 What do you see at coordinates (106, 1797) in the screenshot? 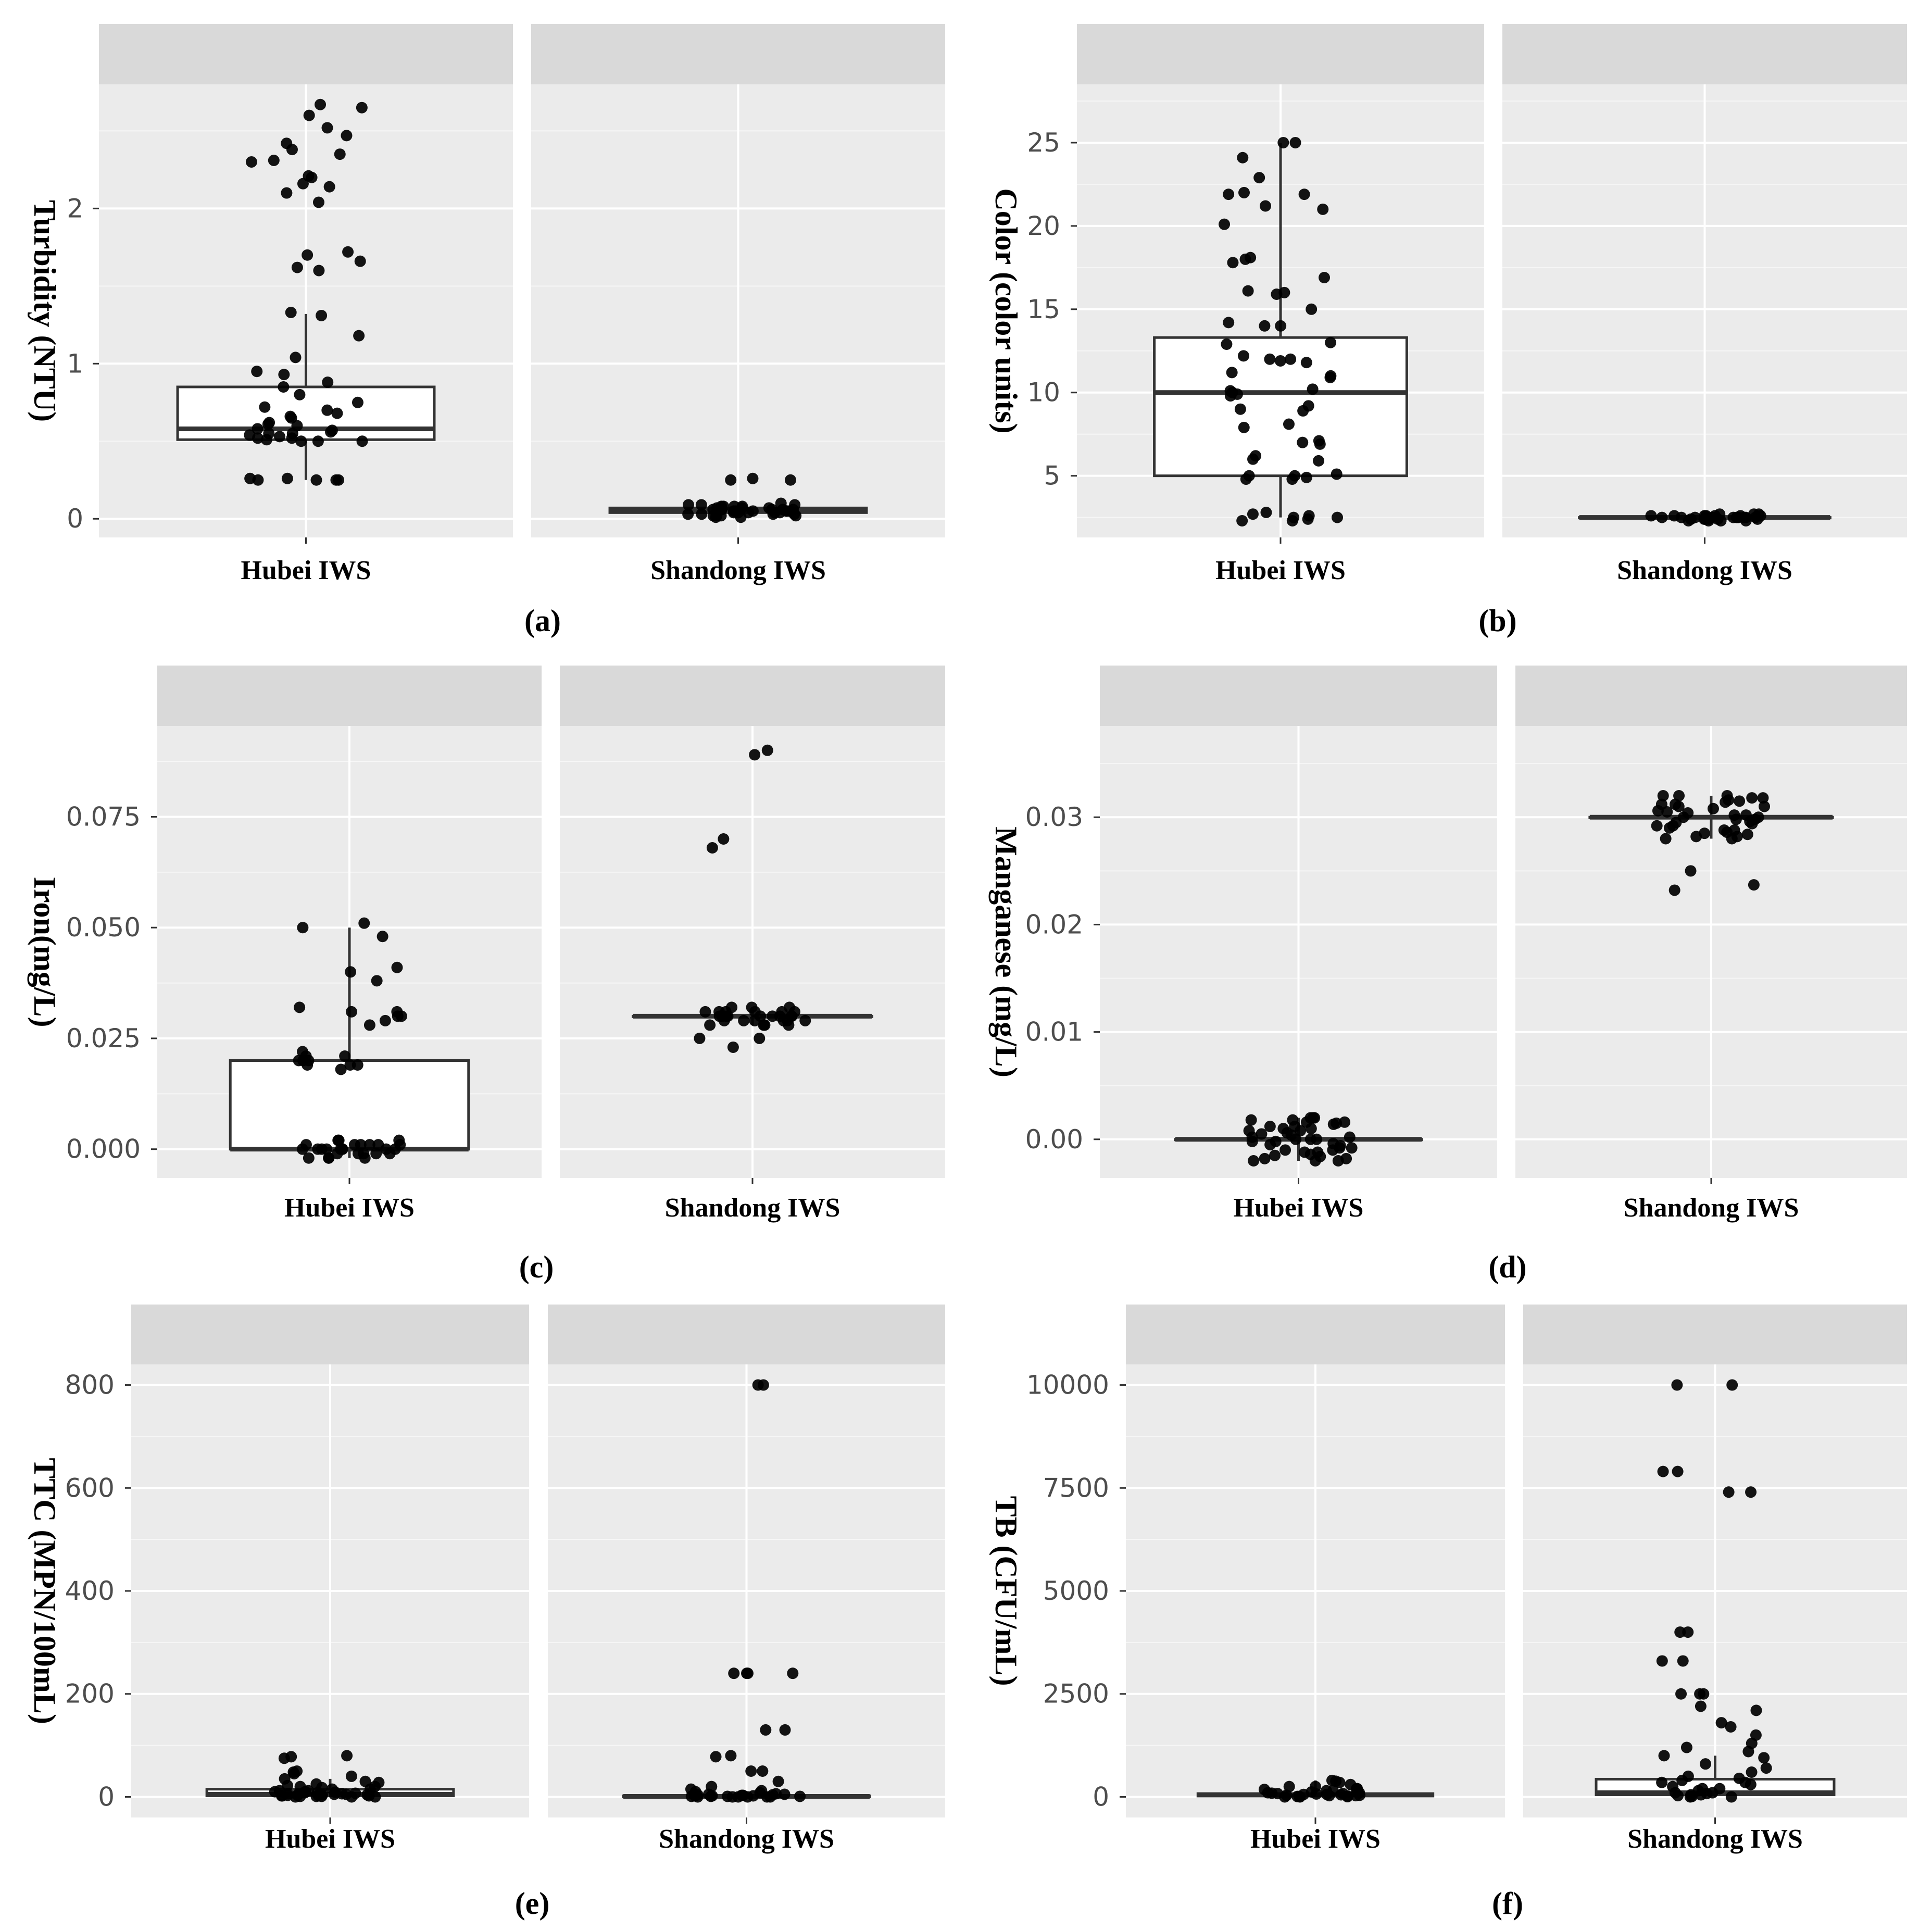
I see `y-tick-label: 0` at bounding box center [106, 1797].